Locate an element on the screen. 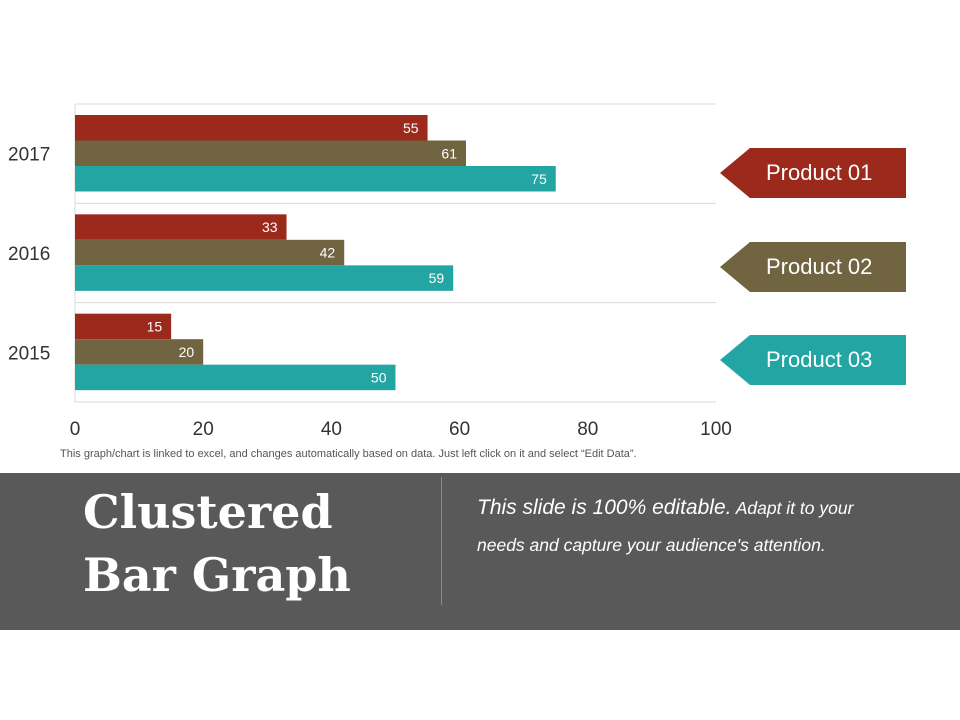 Image resolution: width=960 pixels, height=720 pixels. slide-title: Clustered Bar Graph is located at coordinates (217, 543).